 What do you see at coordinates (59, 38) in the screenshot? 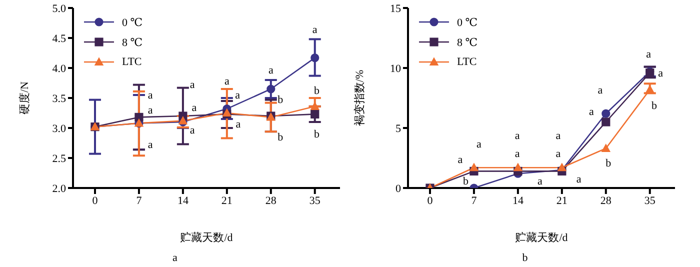
I see `y-tick-label: 4.5` at bounding box center [59, 38].